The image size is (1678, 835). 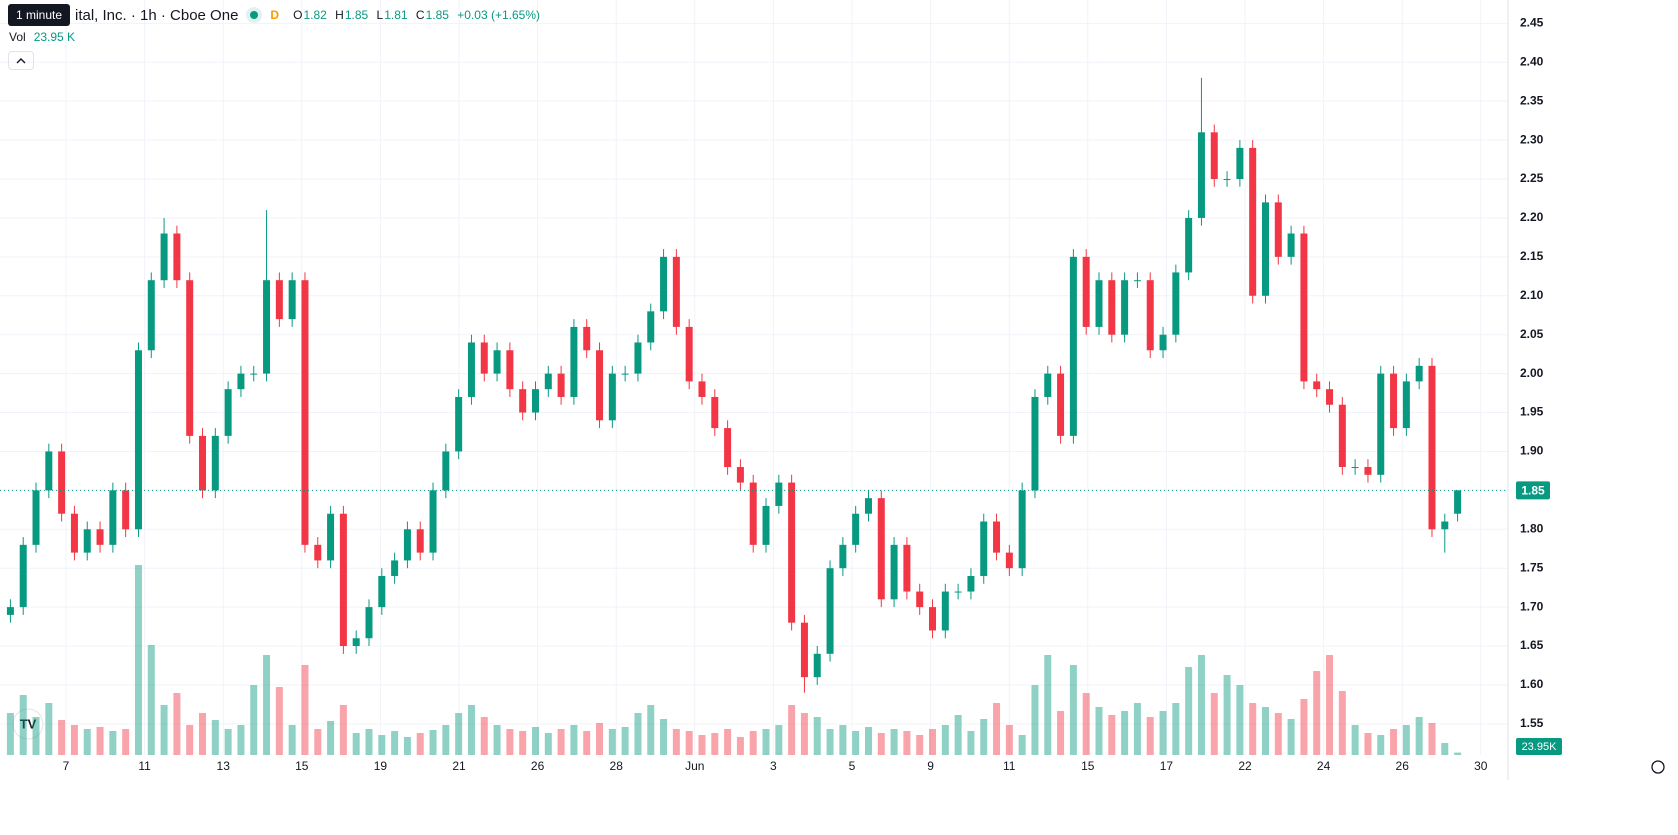 What do you see at coordinates (1532, 178) in the screenshot?
I see `y-tick-label: 2.25` at bounding box center [1532, 178].